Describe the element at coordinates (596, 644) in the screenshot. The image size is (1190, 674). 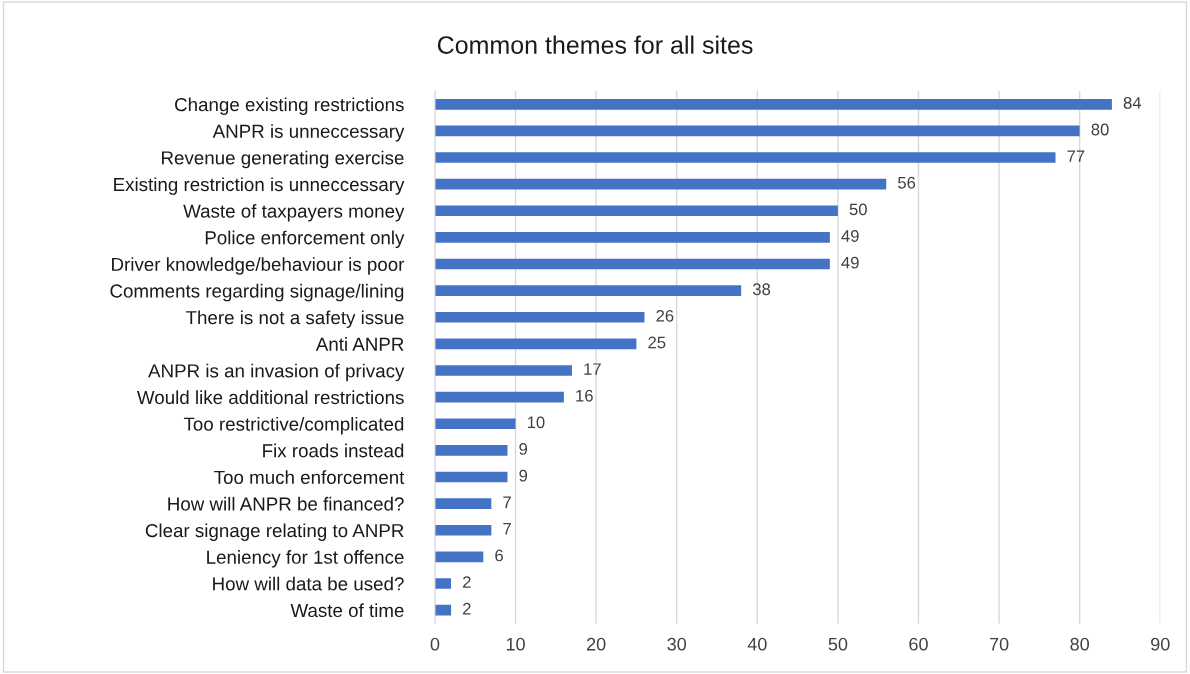
I see `x-tick-label: 20` at that location.